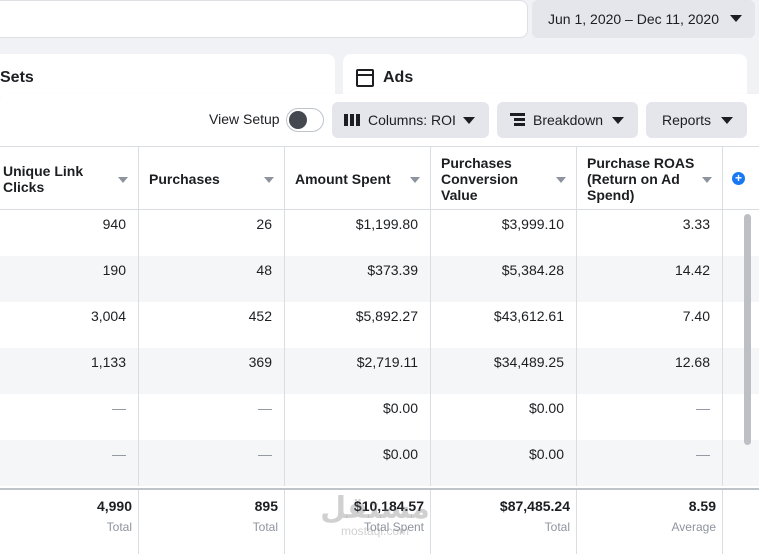 This screenshot has height=554, width=759. I want to click on view-setup-toggle, so click(305, 120).